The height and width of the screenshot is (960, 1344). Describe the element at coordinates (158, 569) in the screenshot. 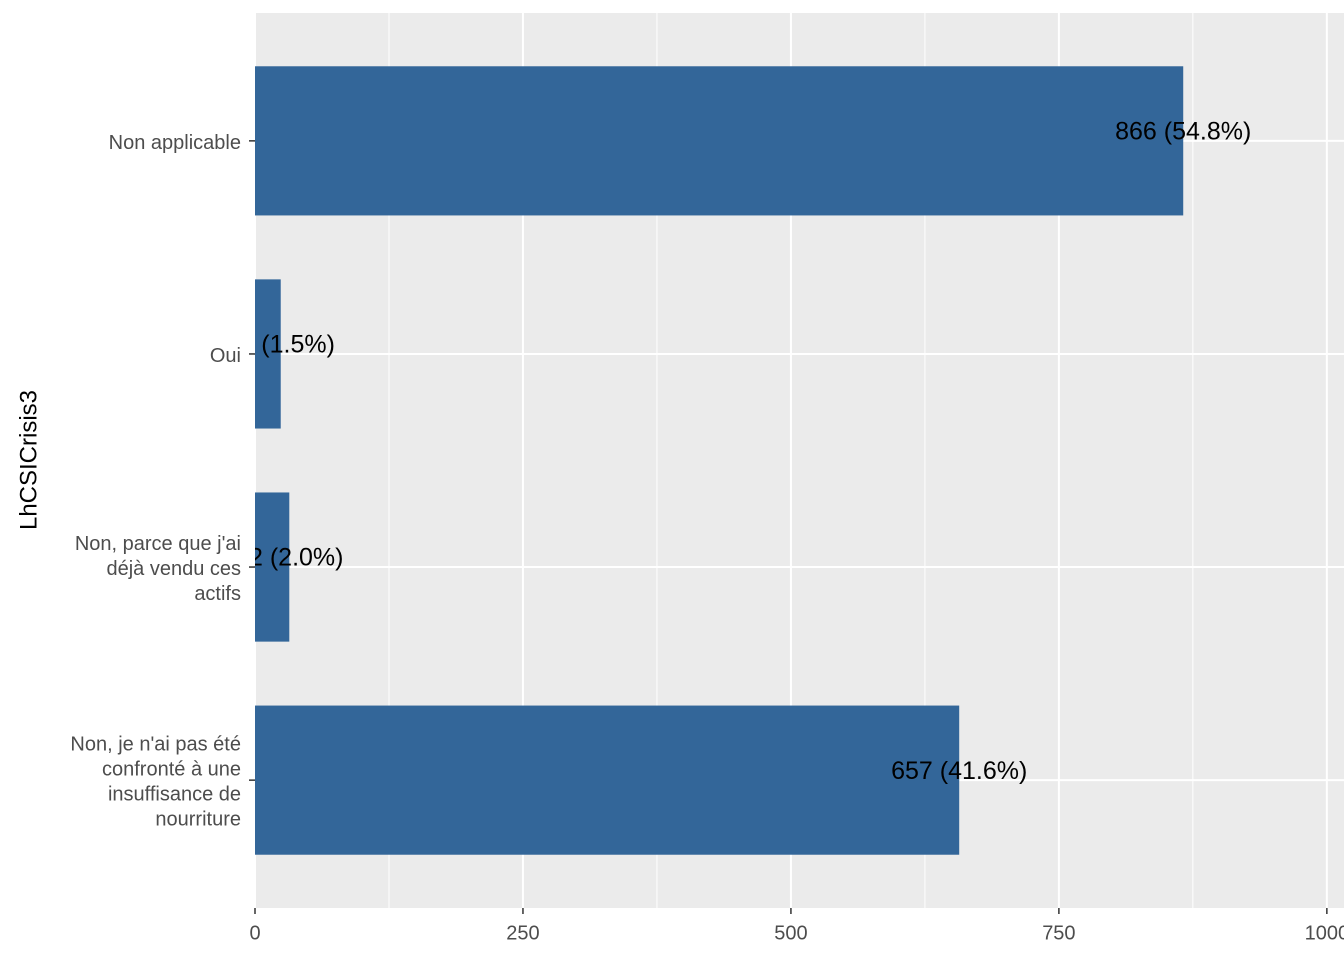

I see `y-tick-label: Non, parce que j'ai déjà vendu ces actifs` at that location.